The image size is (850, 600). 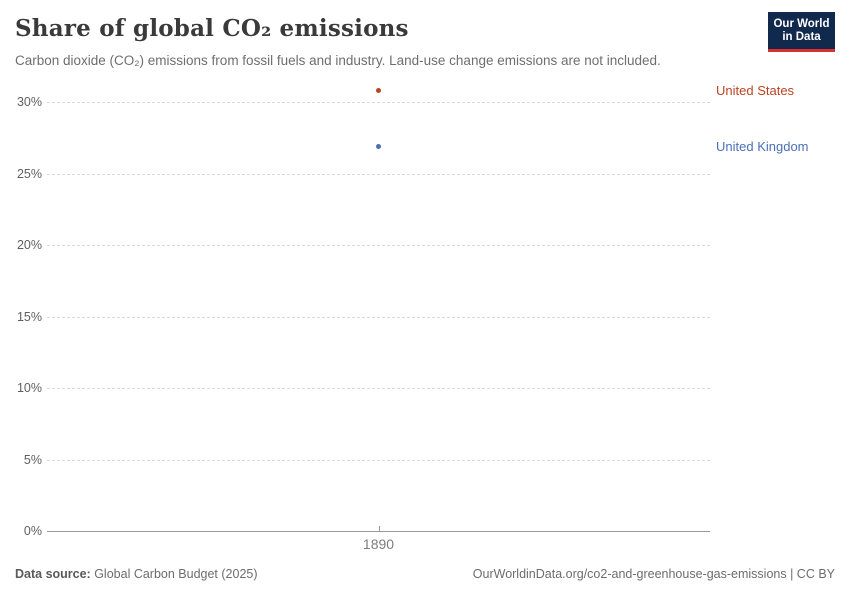 I want to click on x-axis-tick, so click(x=379, y=528).